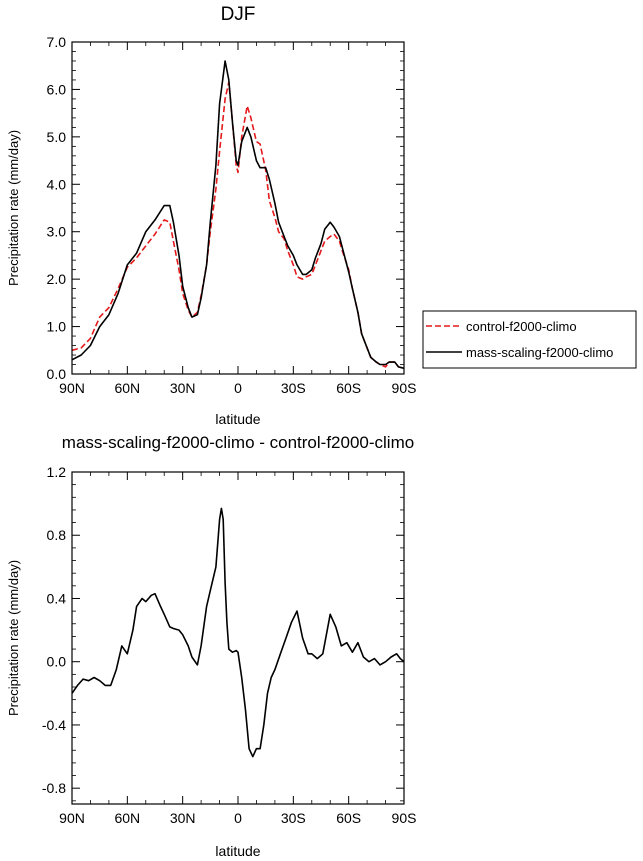 This screenshot has height=861, width=643. Describe the element at coordinates (13, 208) in the screenshot. I see `top-chart-ylabel: Precipitation rate (mm/day)` at that location.